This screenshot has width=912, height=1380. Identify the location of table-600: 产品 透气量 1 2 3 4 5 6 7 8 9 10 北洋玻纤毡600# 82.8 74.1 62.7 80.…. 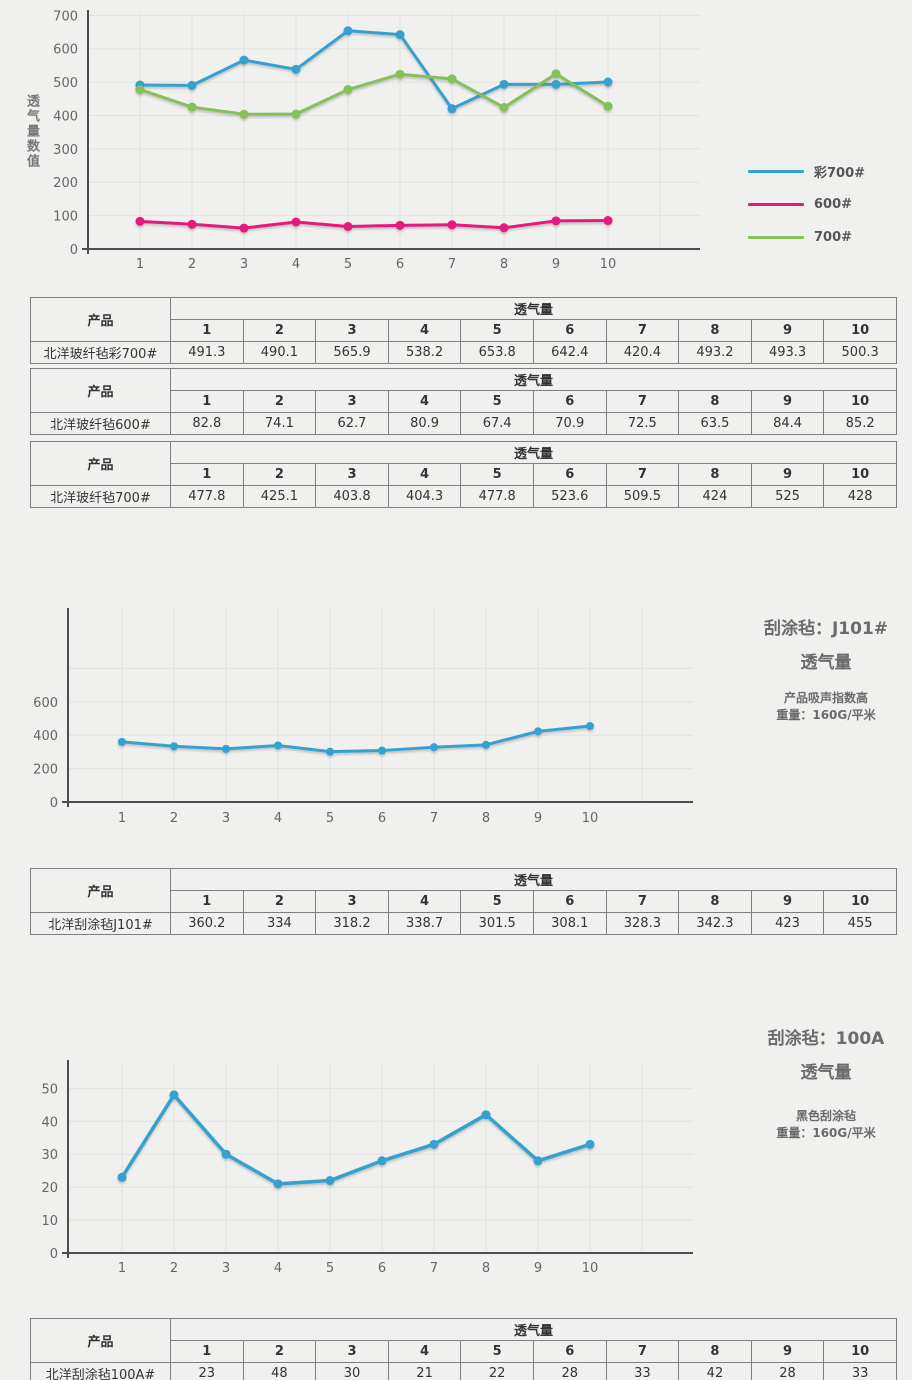
(463, 401).